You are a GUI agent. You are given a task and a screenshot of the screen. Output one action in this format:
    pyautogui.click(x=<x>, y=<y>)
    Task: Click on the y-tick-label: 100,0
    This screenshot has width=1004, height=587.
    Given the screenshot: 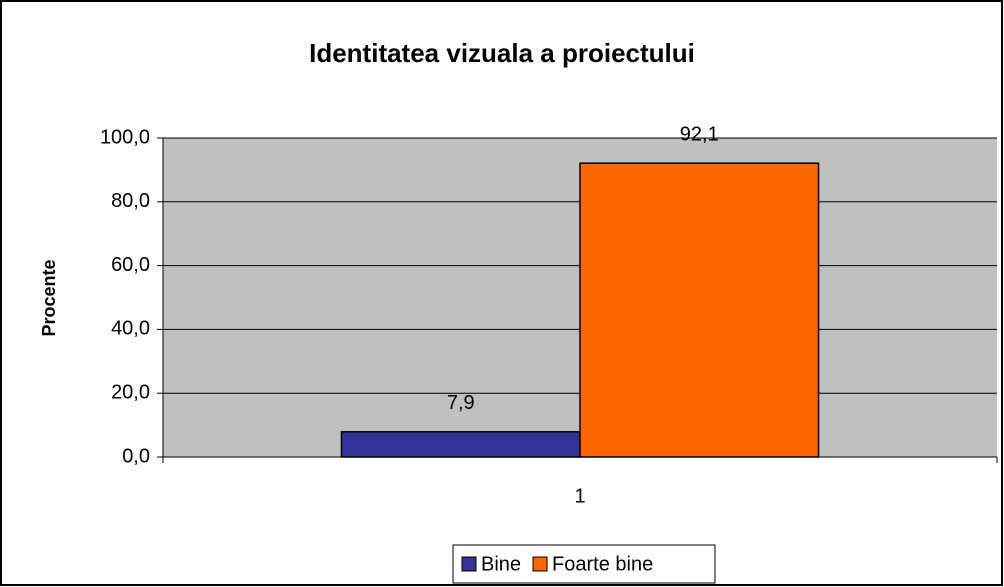 What is the action you would take?
    pyautogui.click(x=125, y=137)
    